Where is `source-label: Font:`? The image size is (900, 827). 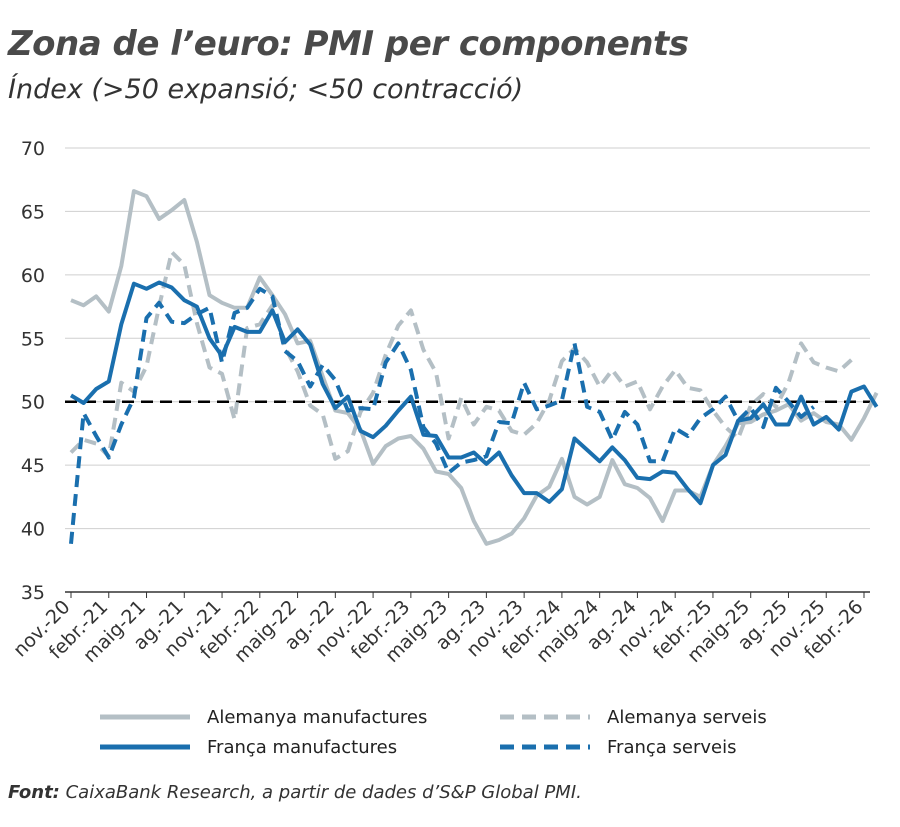
source-label: Font: is located at coordinates (34, 792).